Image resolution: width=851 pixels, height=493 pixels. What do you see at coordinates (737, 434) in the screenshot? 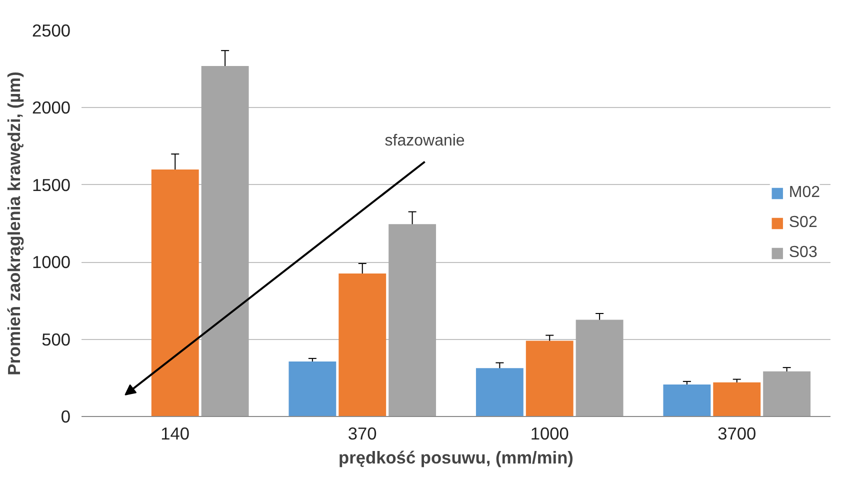
I see `x-tick-label: 3700` at bounding box center [737, 434].